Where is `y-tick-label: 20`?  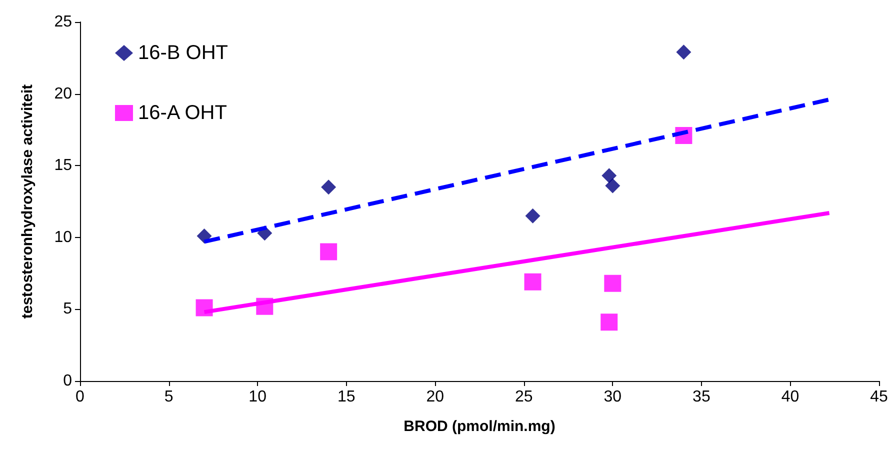 y-tick-label: 20 is located at coordinates (63, 93).